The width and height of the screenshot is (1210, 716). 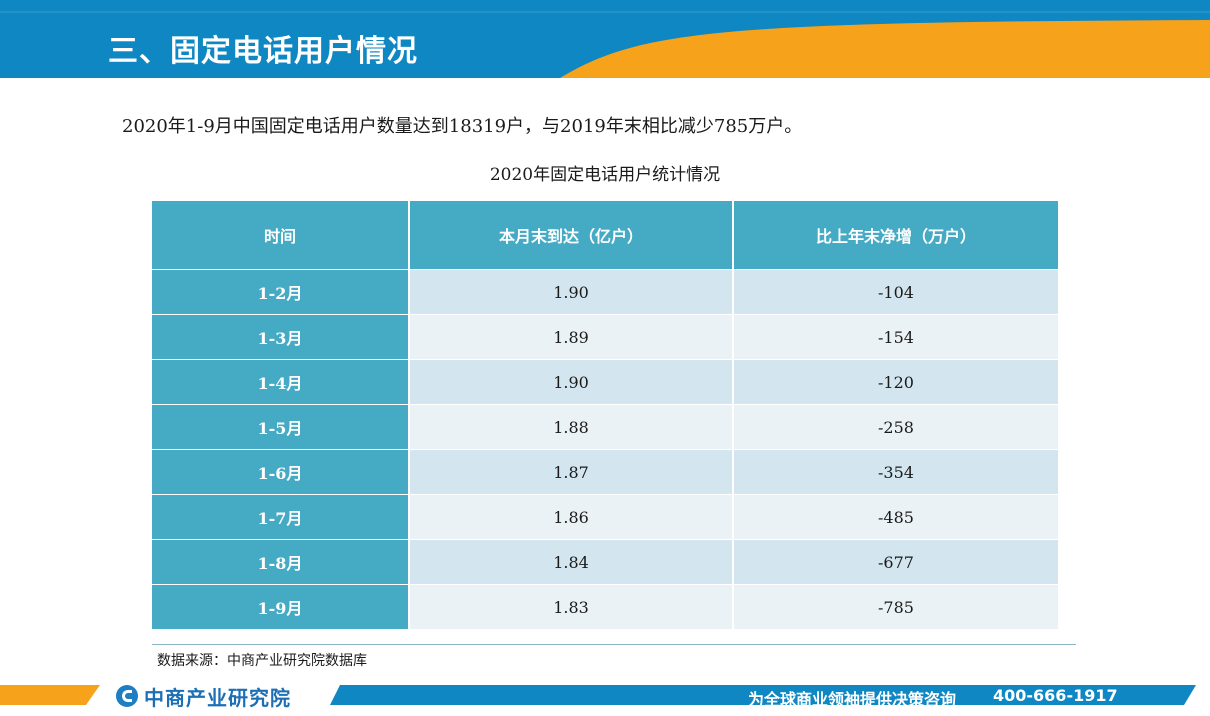 I want to click on data-source: 数据来源：中商产业研究院数据库, so click(x=262, y=661).